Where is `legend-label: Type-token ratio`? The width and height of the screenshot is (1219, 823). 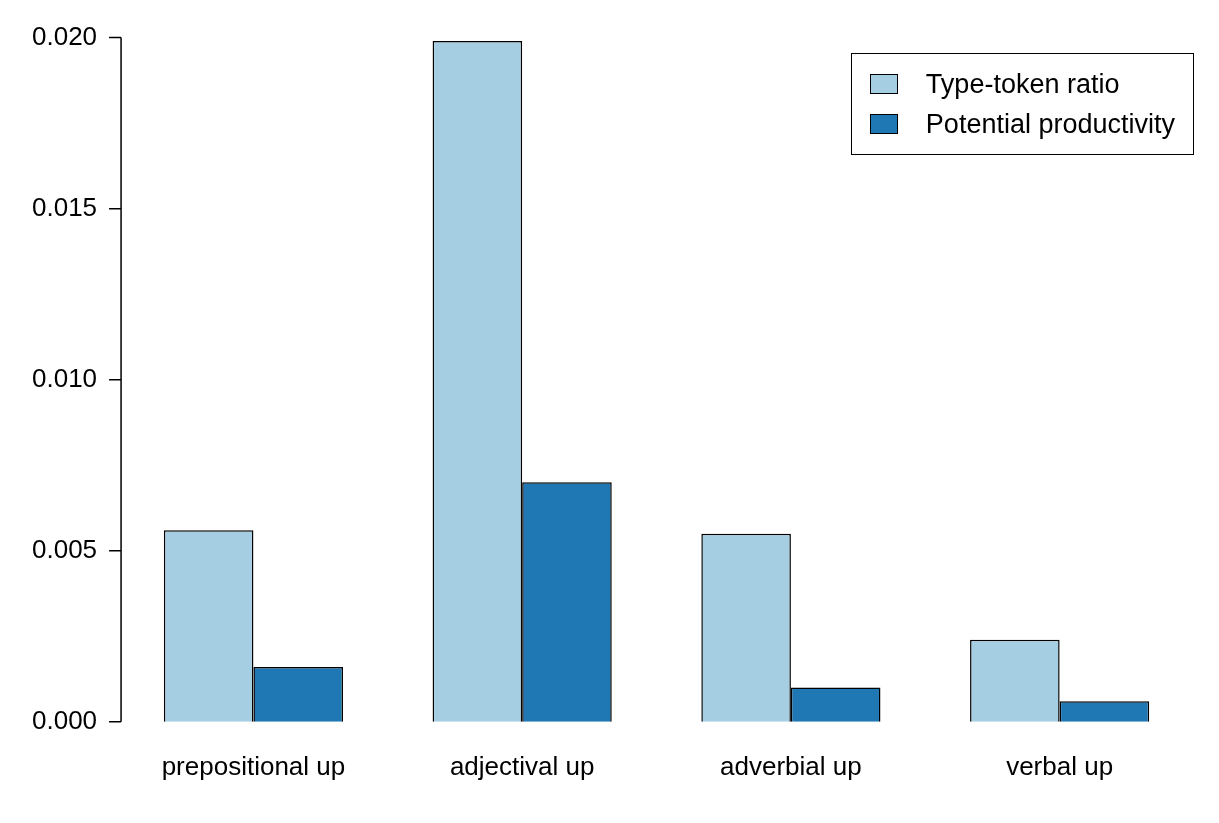 legend-label: Type-token ratio is located at coordinates (1022, 84).